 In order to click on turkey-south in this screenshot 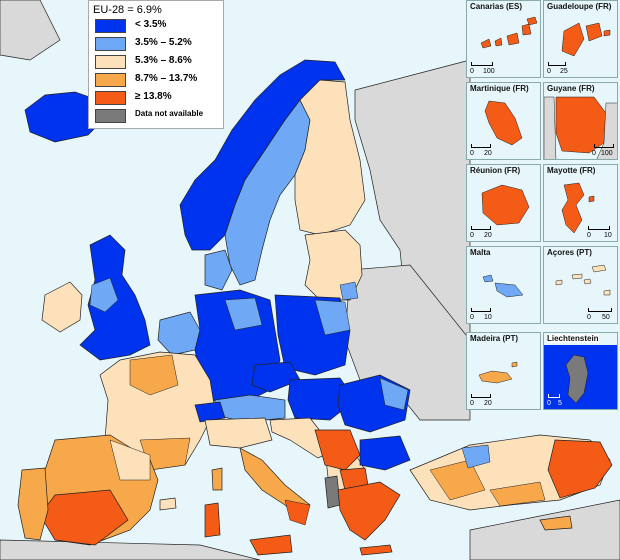, I will do `click(517, 494)`.